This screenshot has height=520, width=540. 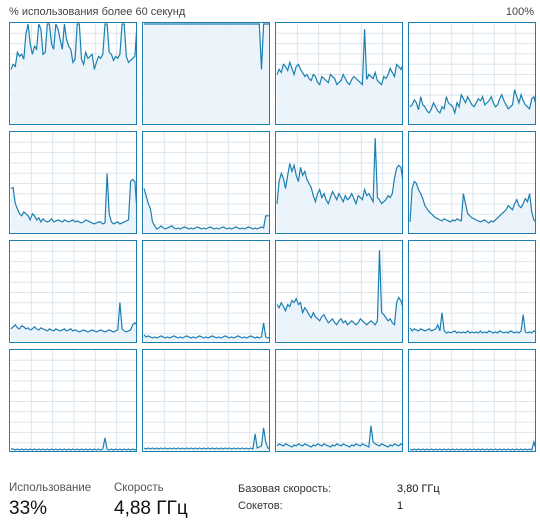 I want to click on usage-label: Использование, so click(x=50, y=488).